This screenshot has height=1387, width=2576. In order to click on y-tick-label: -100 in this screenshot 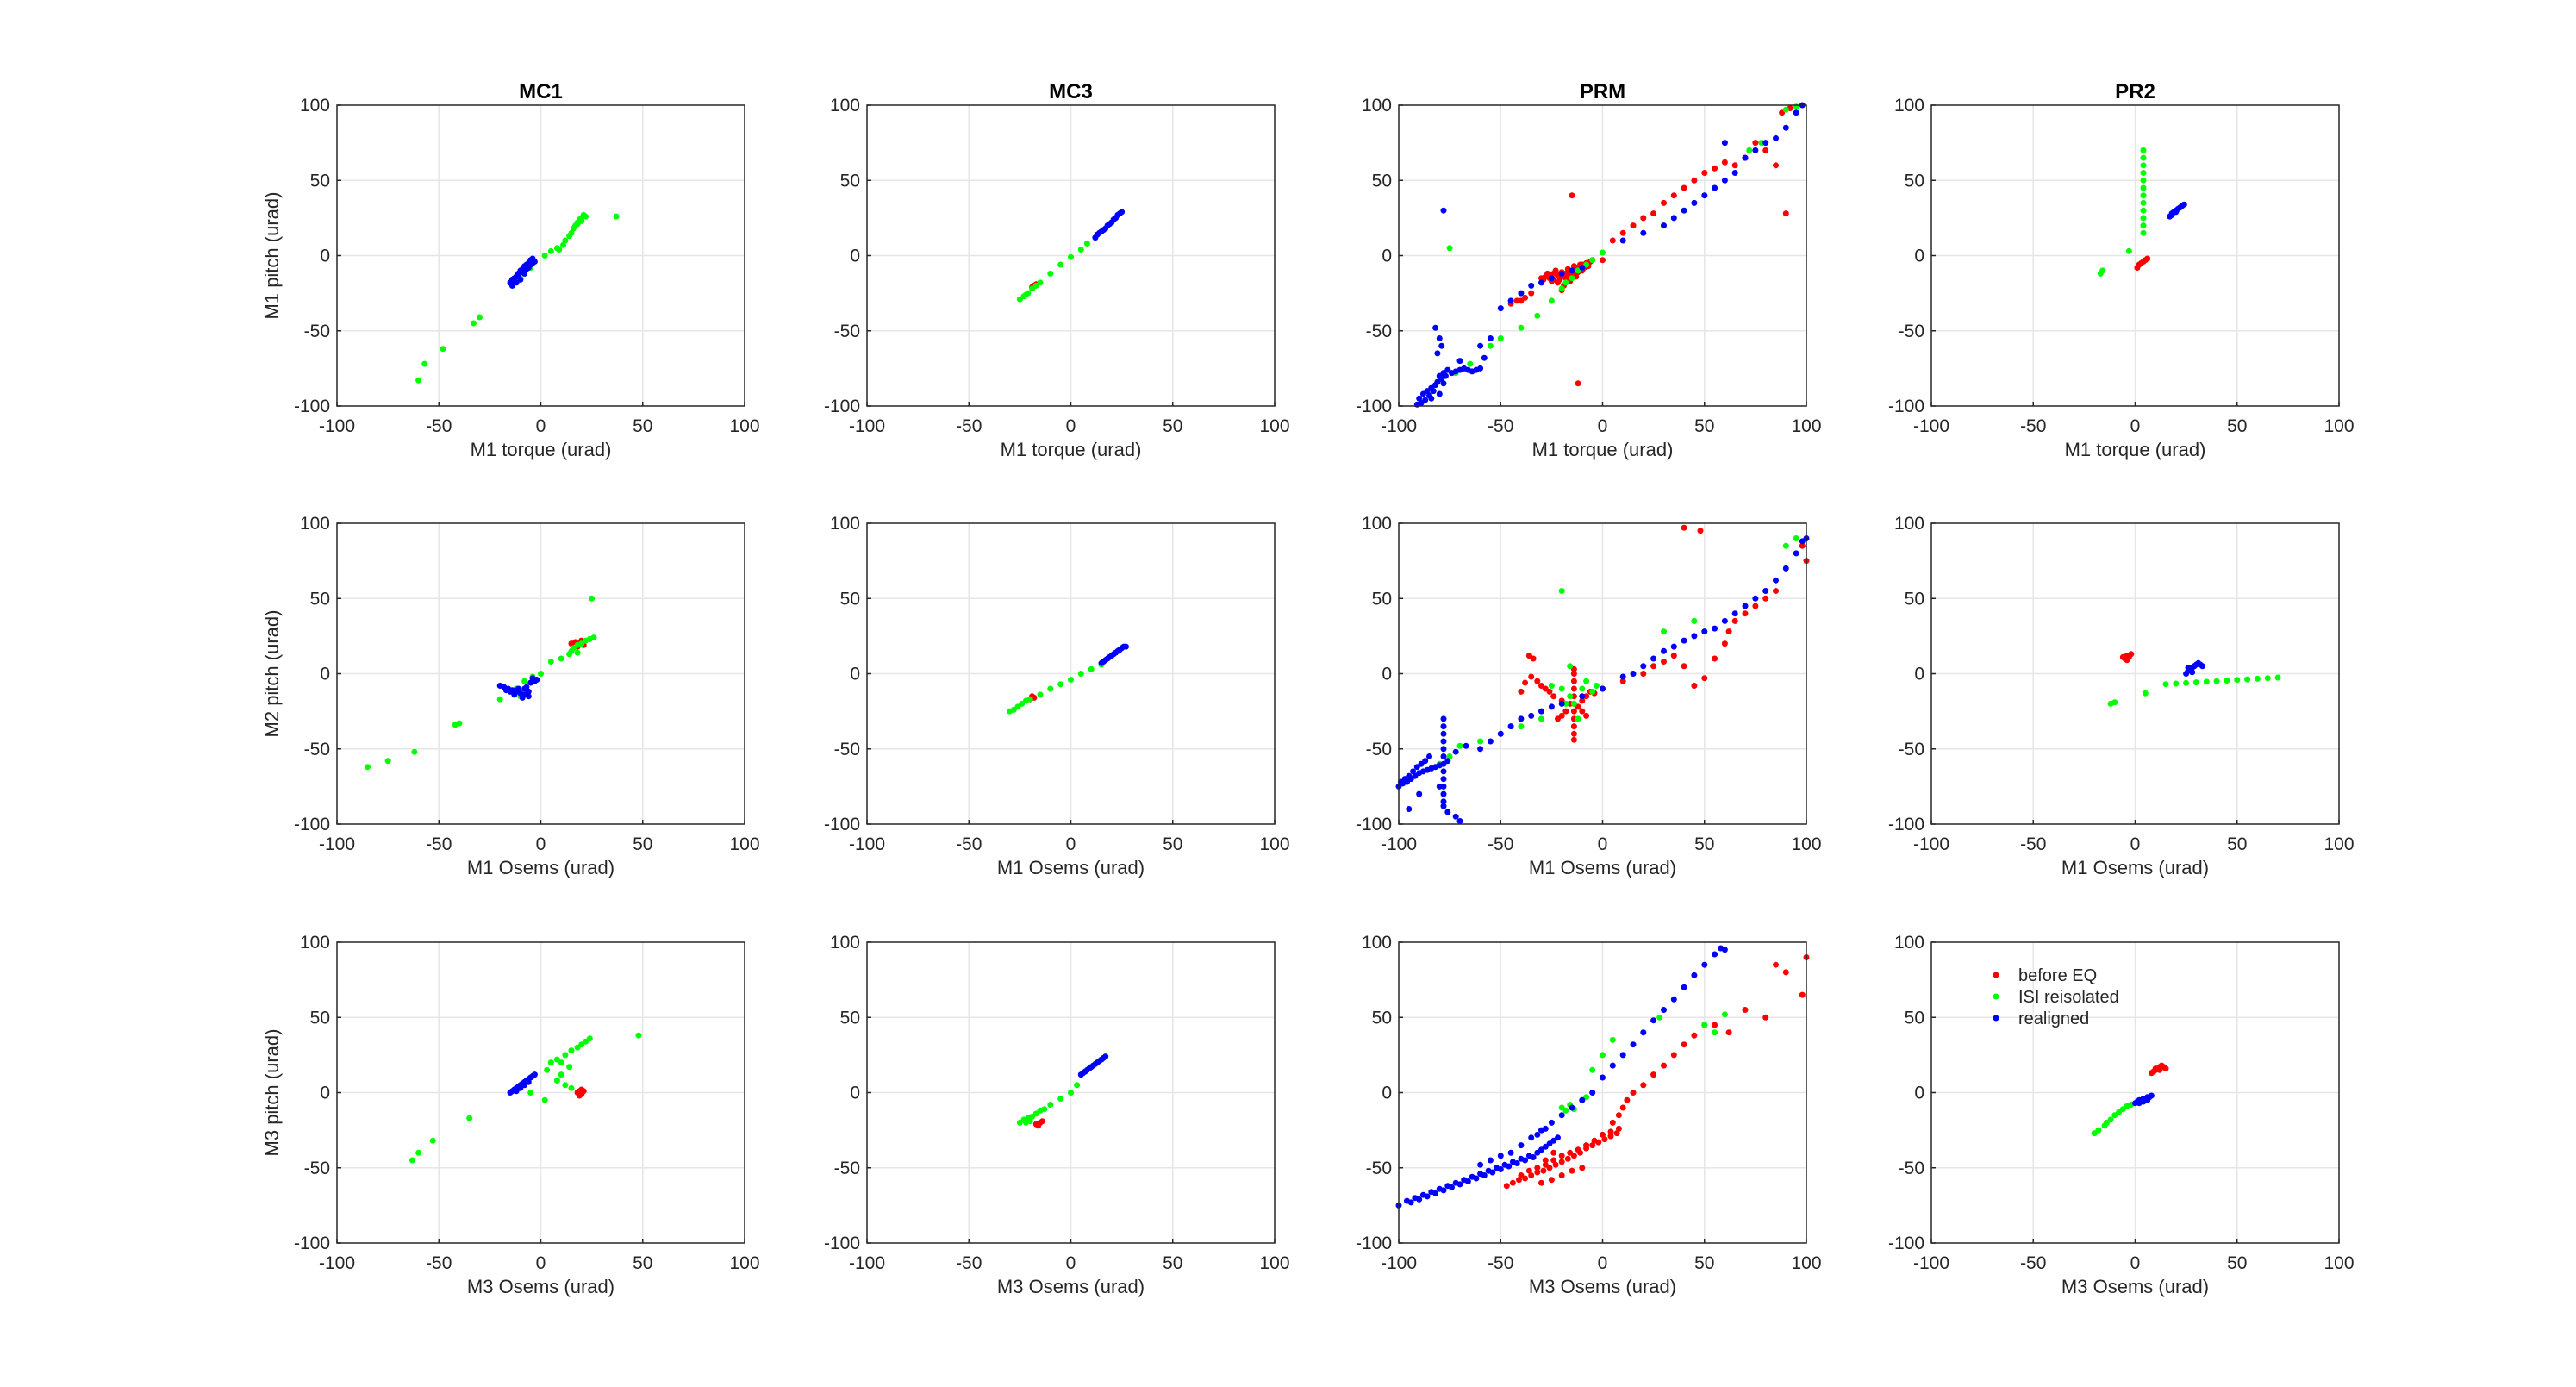, I will do `click(842, 407)`.